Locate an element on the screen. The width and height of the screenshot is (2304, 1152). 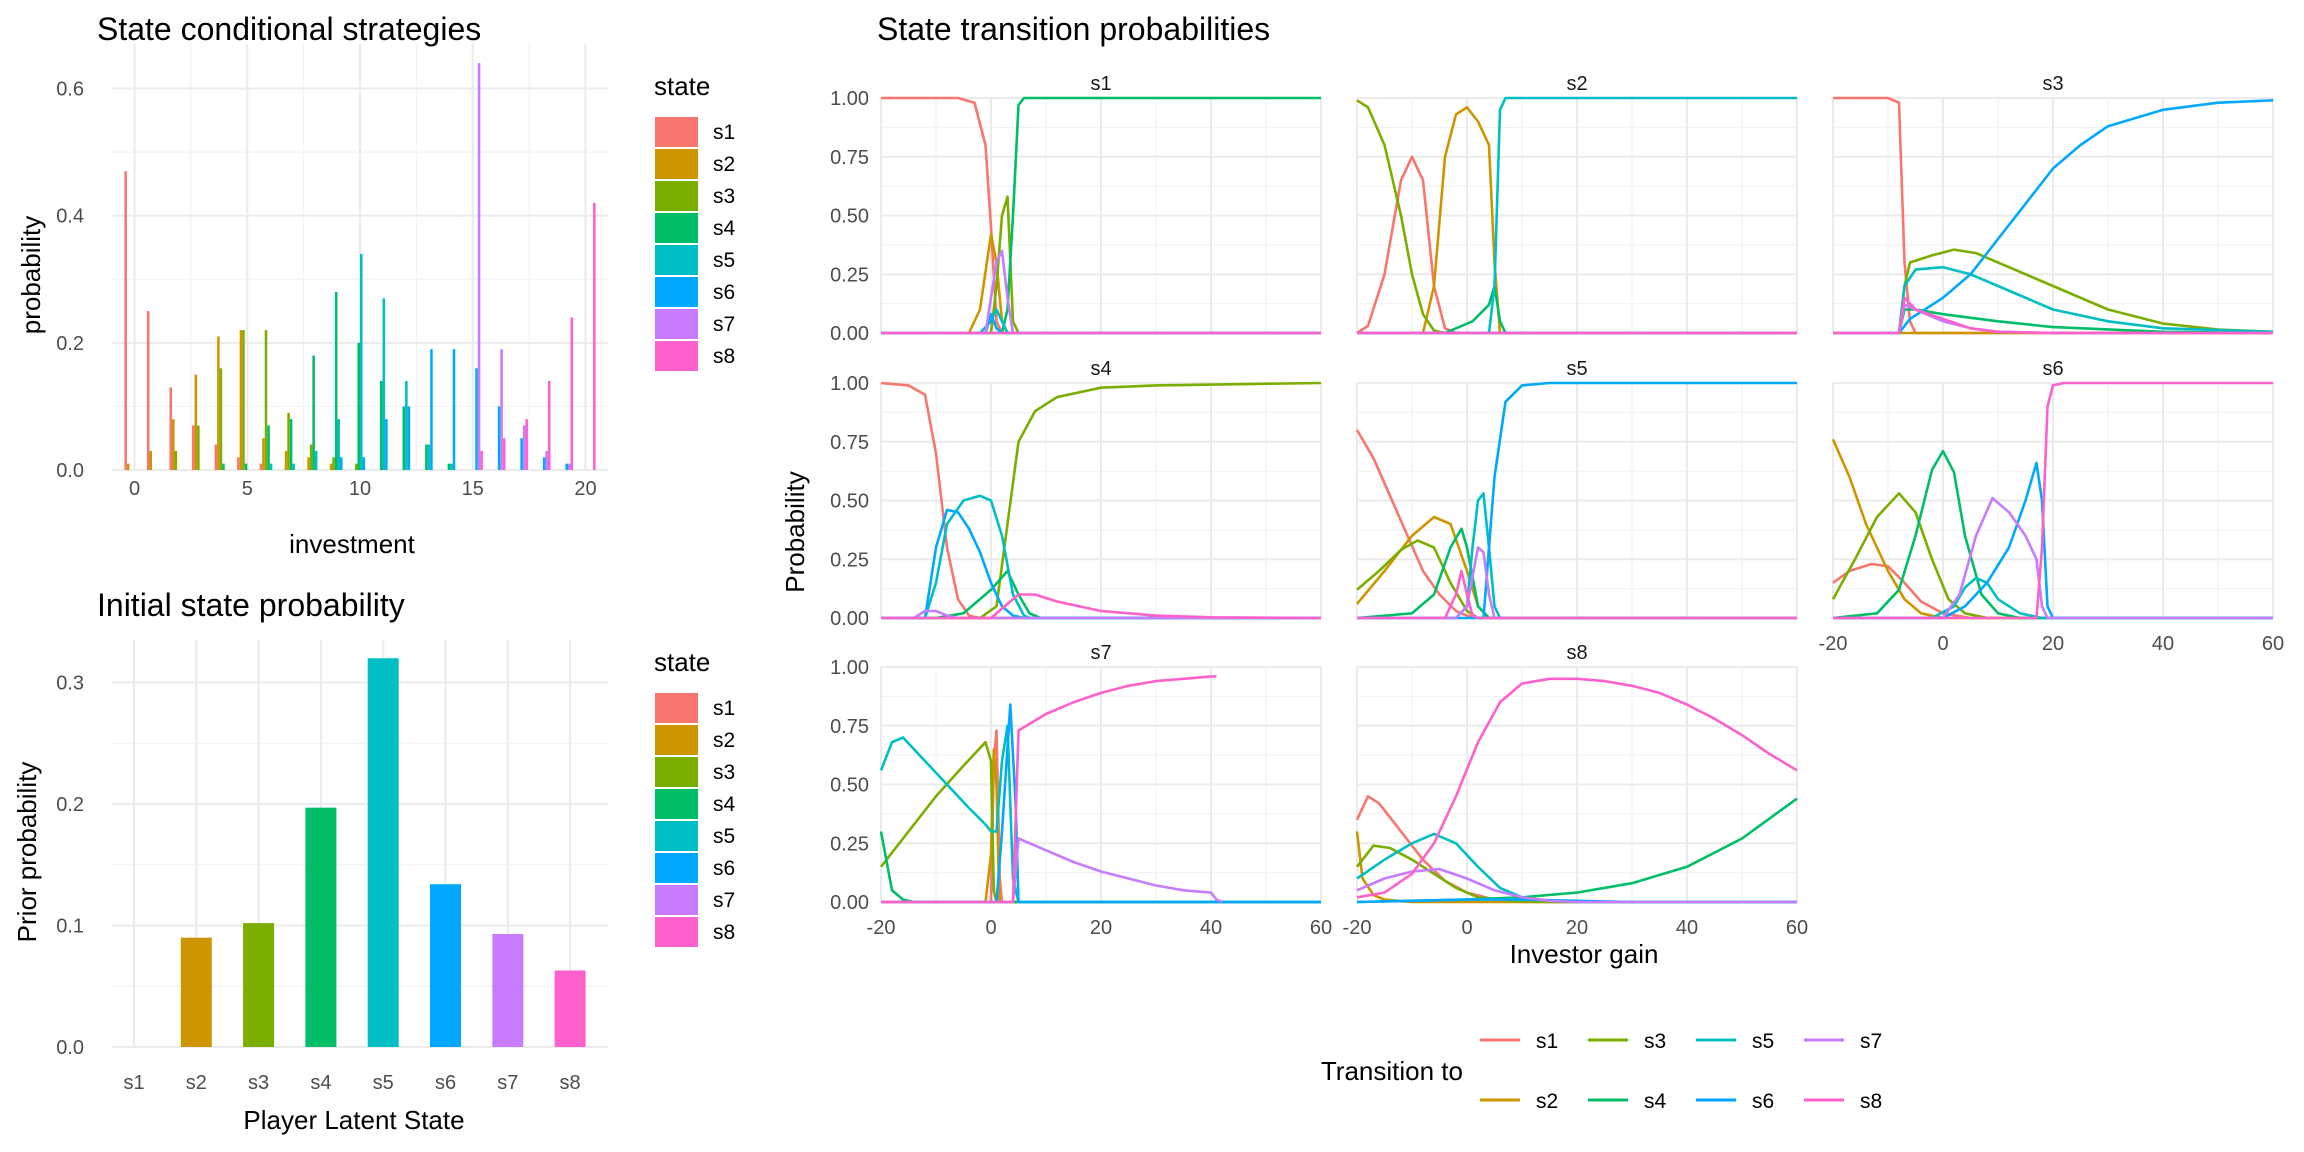
transitions-legend-label: s4 is located at coordinates (1655, 1101).